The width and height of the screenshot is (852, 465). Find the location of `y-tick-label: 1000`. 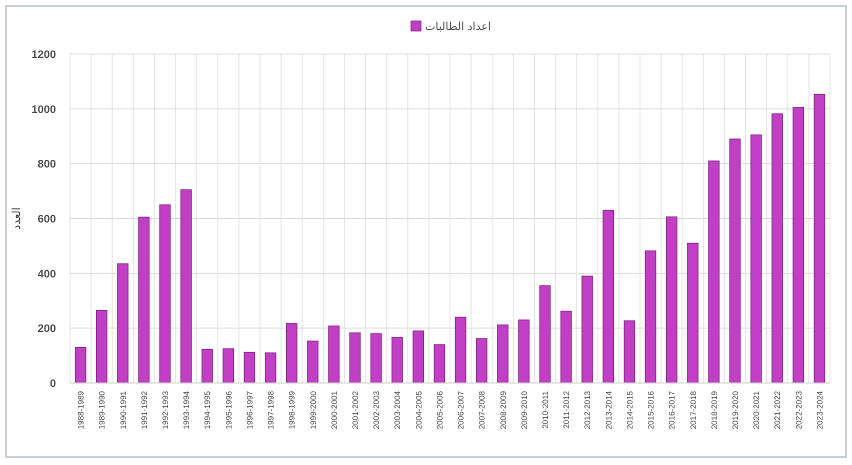

y-tick-label: 1000 is located at coordinates (44, 110).